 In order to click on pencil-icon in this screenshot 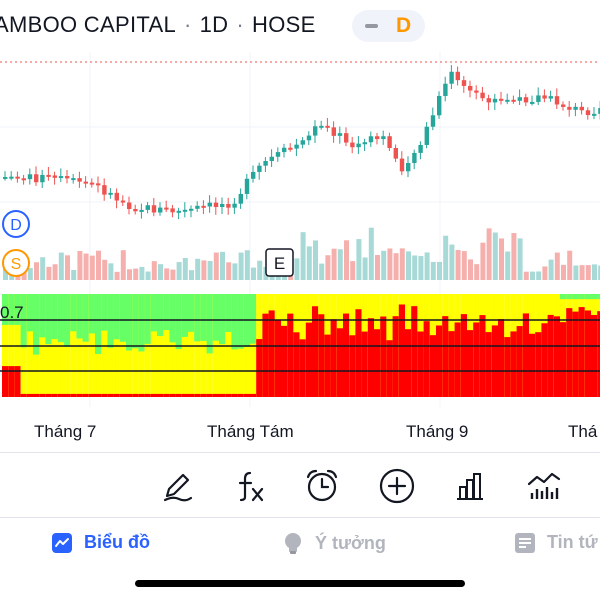, I will do `click(177, 486)`.